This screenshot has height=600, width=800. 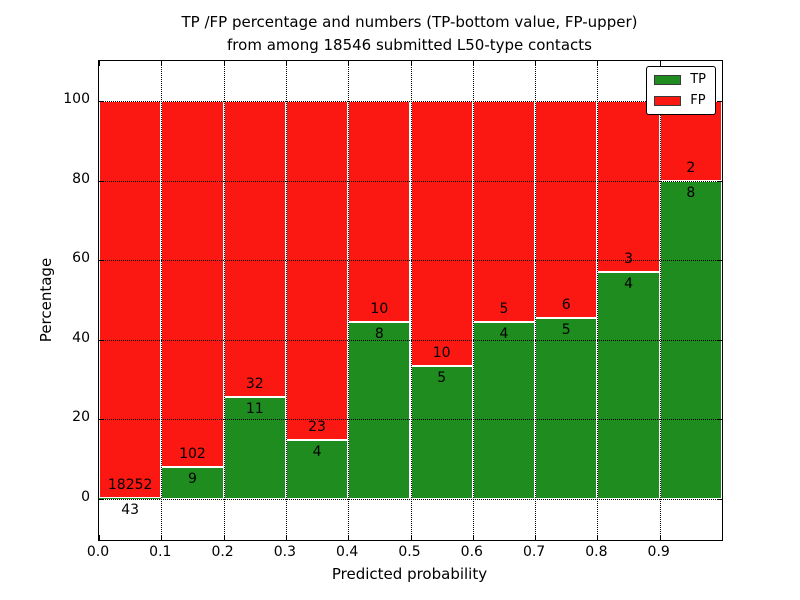 I want to click on fp-count-annotation: 23, so click(x=317, y=427).